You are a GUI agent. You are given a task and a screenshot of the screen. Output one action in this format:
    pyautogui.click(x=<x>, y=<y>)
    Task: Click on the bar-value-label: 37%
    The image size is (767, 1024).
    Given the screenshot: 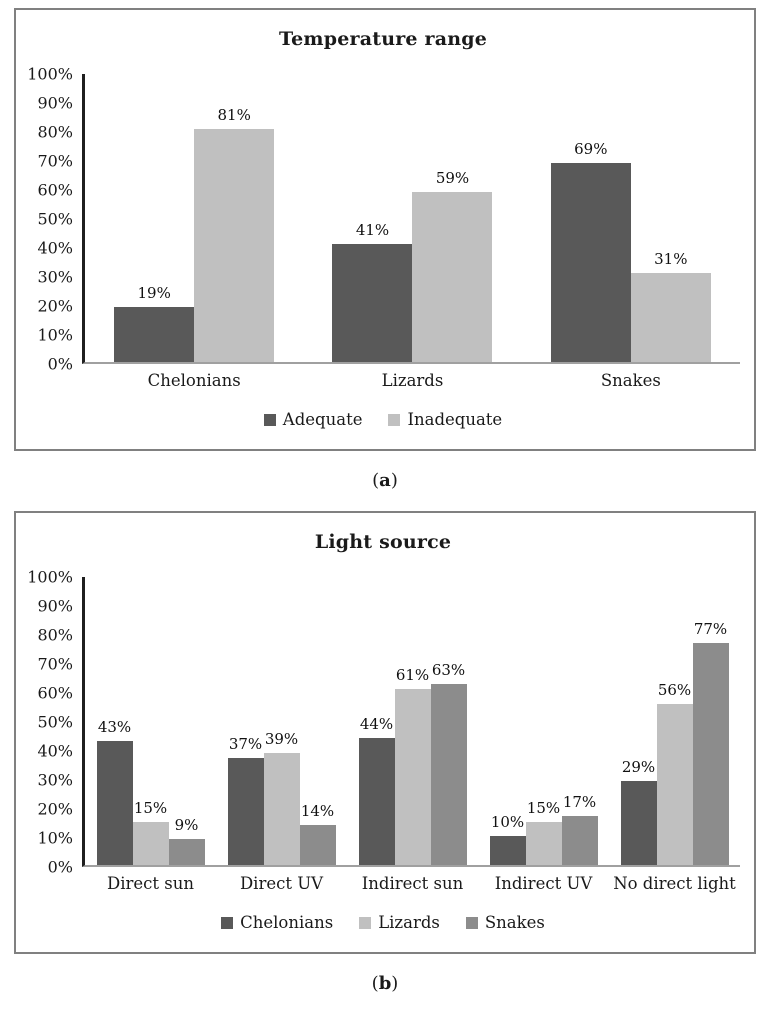 What is the action you would take?
    pyautogui.click(x=245, y=744)
    